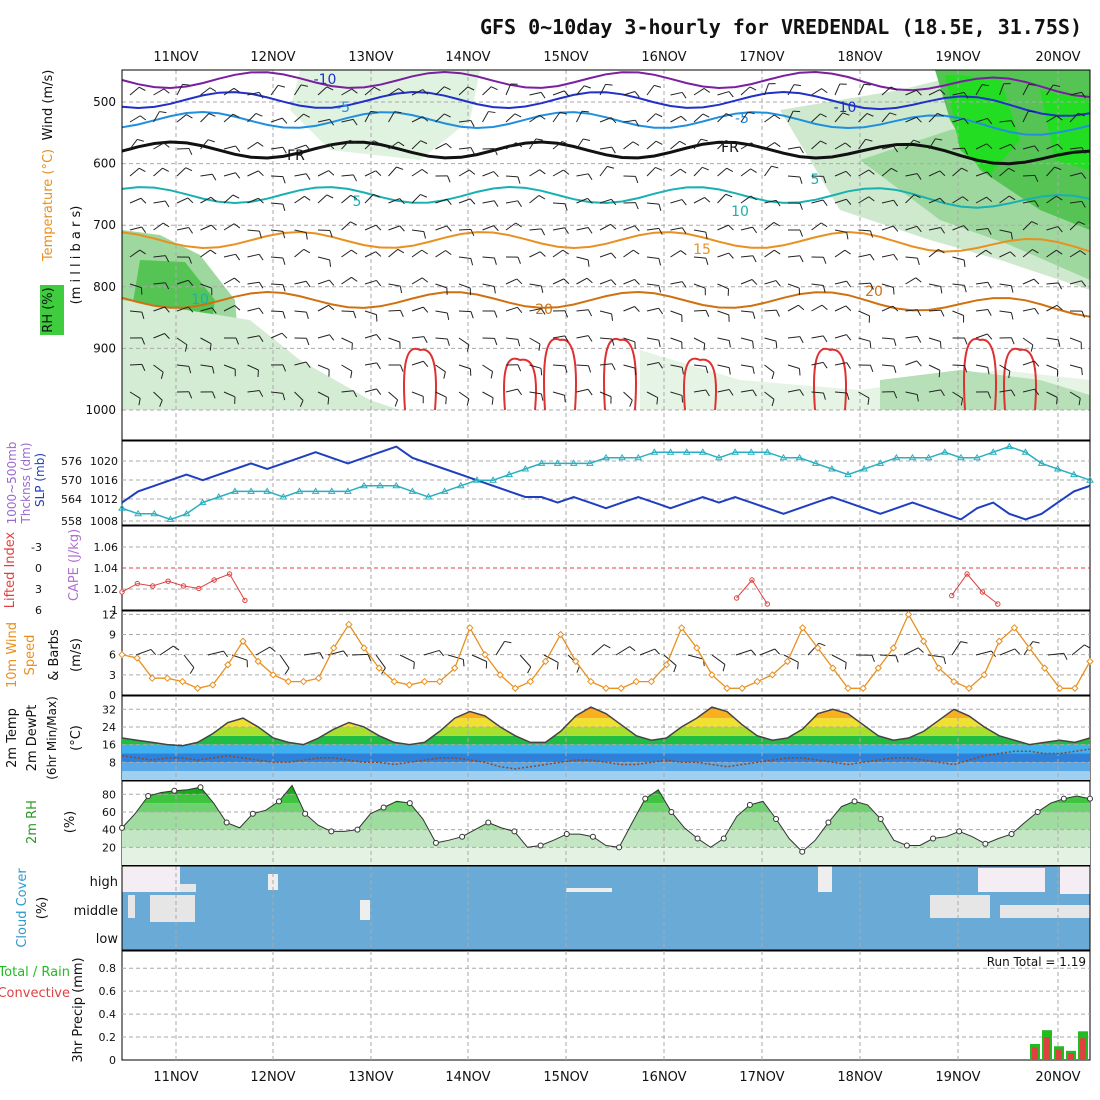  I want to click on cloud-cover-unit-label: (%), so click(42, 908).